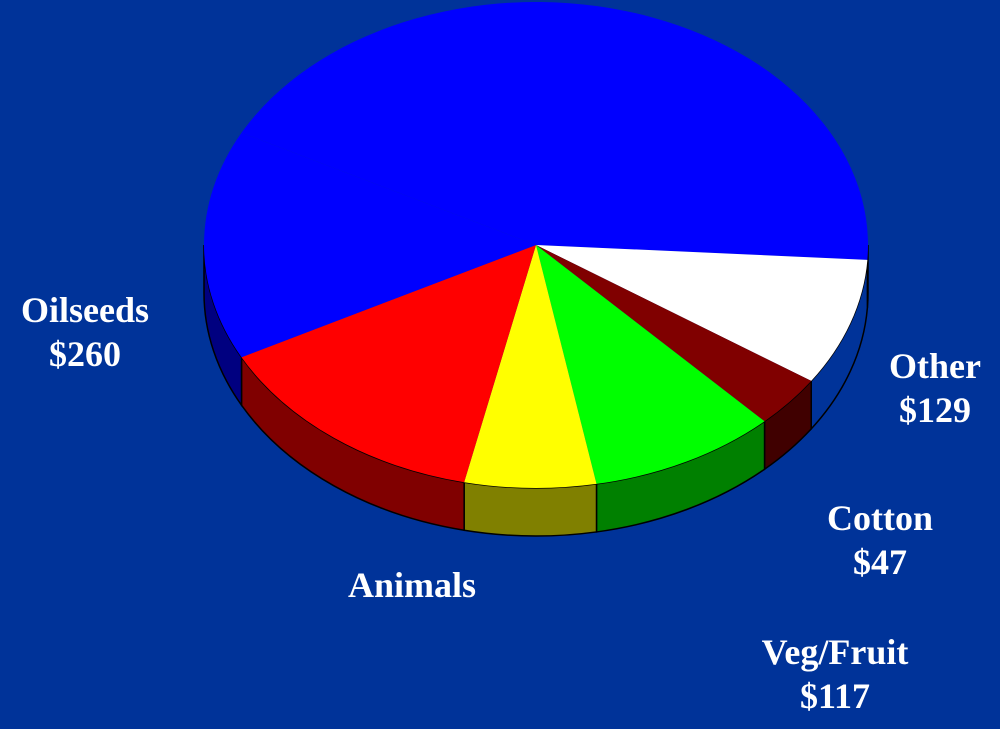  What do you see at coordinates (935, 366) in the screenshot?
I see `label-other-name: Other` at bounding box center [935, 366].